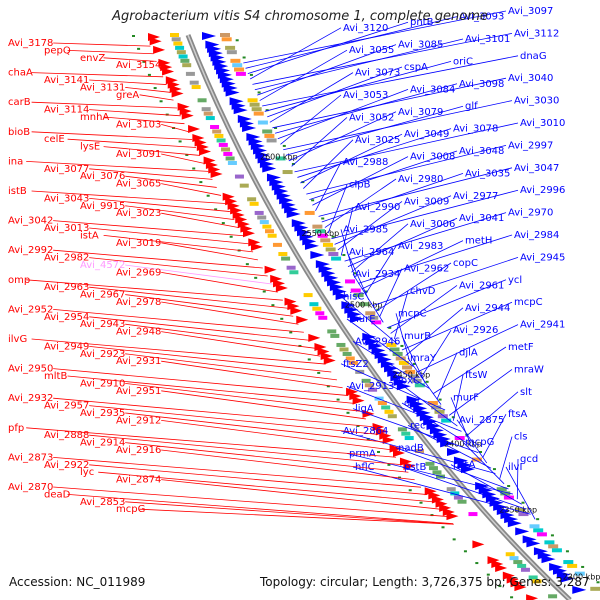  Describe the element at coordinates (102, 413) in the screenshot. I see `gene-label-left: Avi_2935` at that location.